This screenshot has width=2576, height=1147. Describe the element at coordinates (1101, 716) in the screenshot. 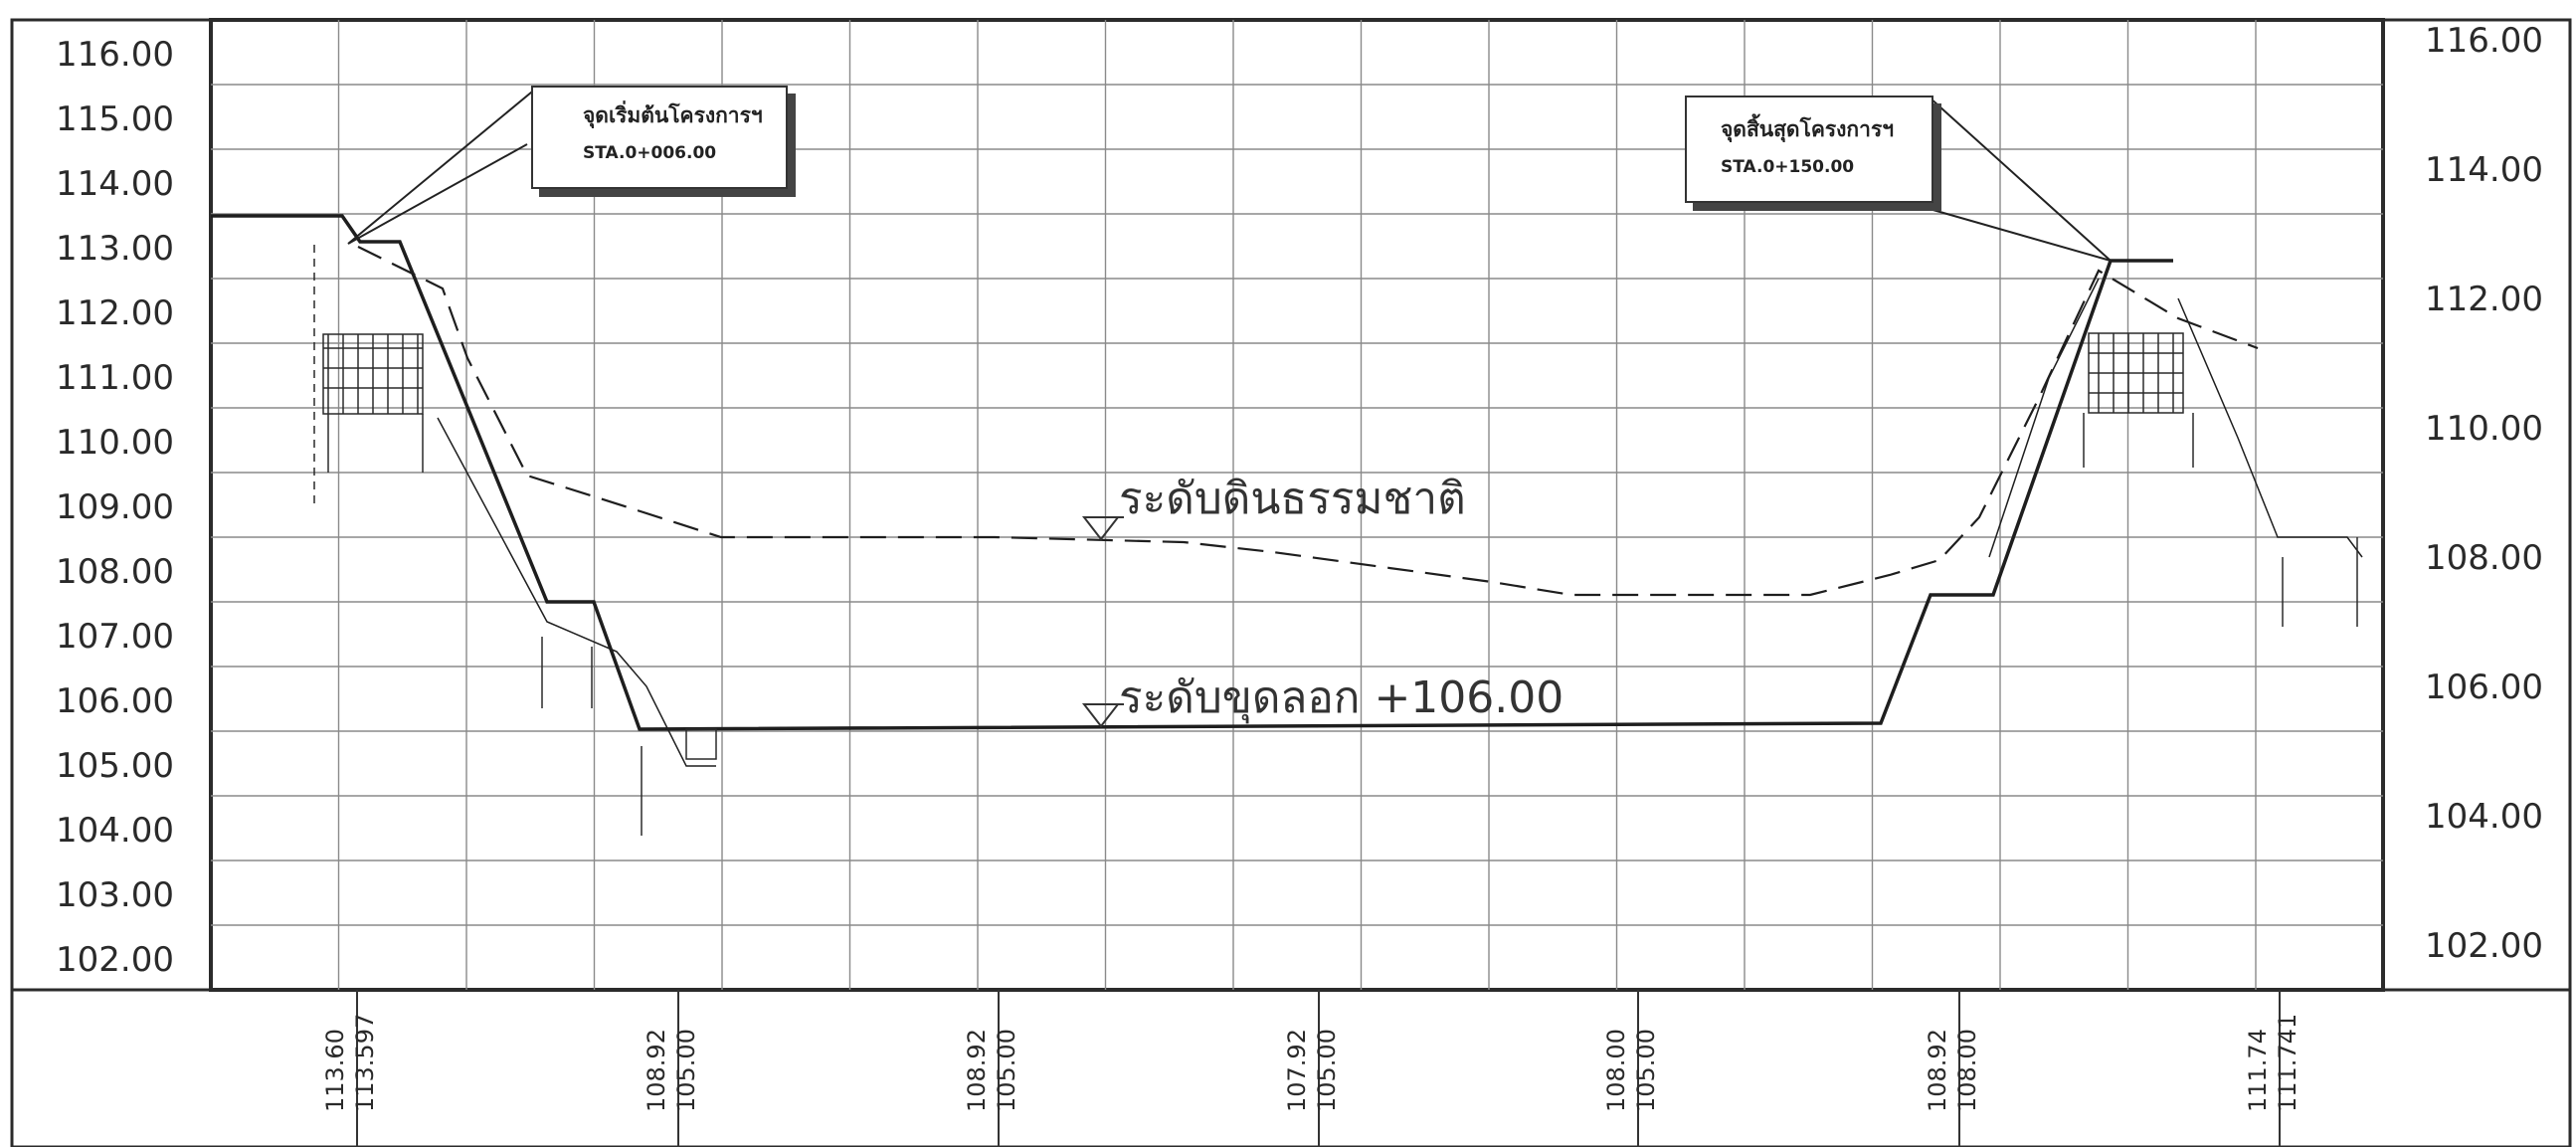

I see `dredge-level-marker` at that location.